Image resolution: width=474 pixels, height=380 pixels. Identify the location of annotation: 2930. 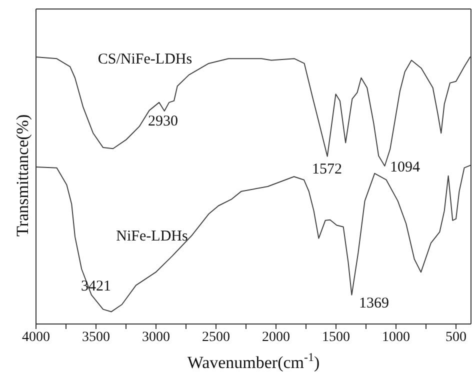
(163, 122).